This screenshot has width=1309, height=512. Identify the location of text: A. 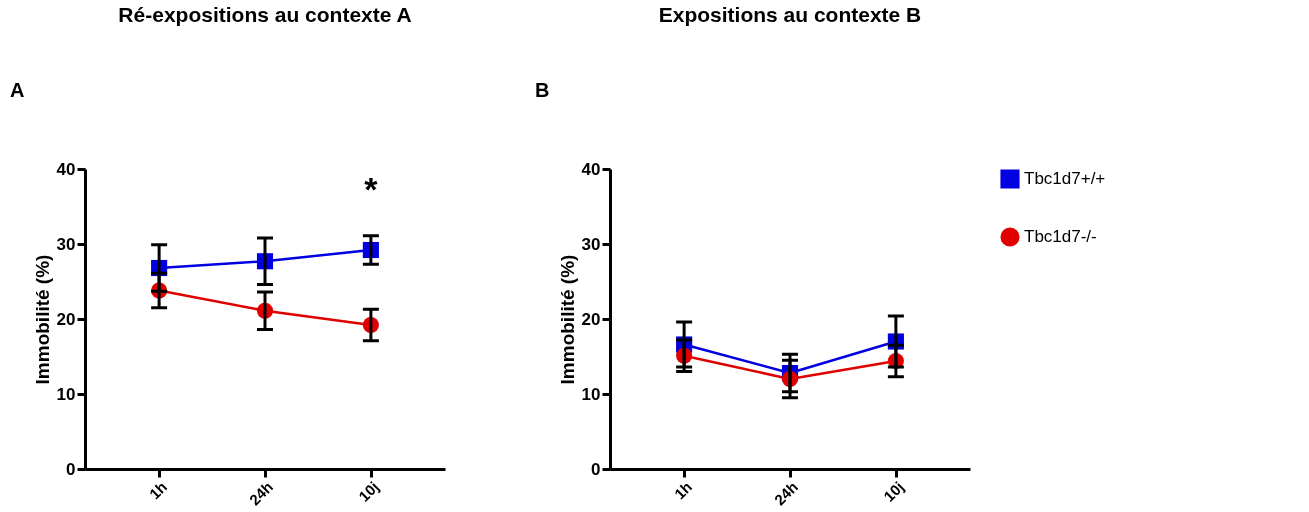
(17, 90).